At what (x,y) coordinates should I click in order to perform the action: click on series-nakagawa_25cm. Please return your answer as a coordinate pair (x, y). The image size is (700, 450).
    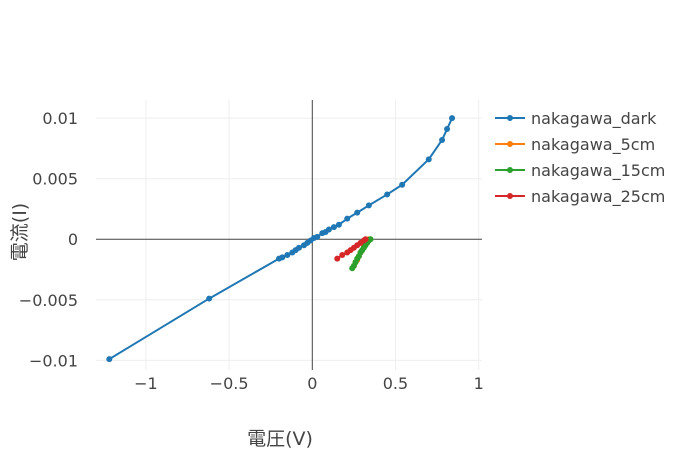
    Looking at the image, I should click on (351, 249).